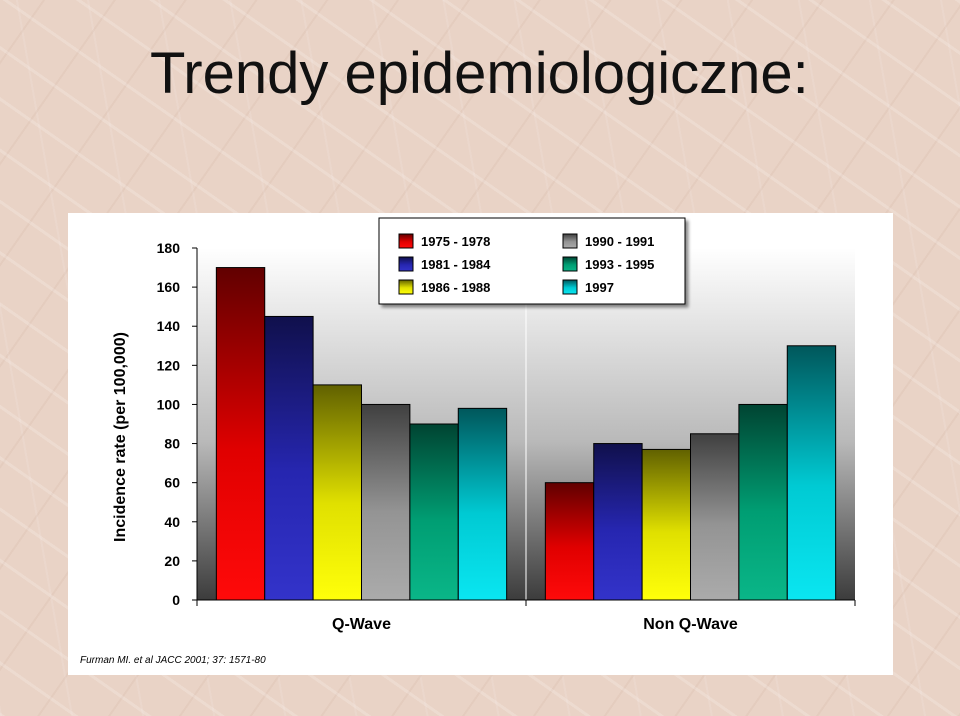 Image resolution: width=960 pixels, height=716 pixels. I want to click on y-tick-label: 180, so click(169, 248).